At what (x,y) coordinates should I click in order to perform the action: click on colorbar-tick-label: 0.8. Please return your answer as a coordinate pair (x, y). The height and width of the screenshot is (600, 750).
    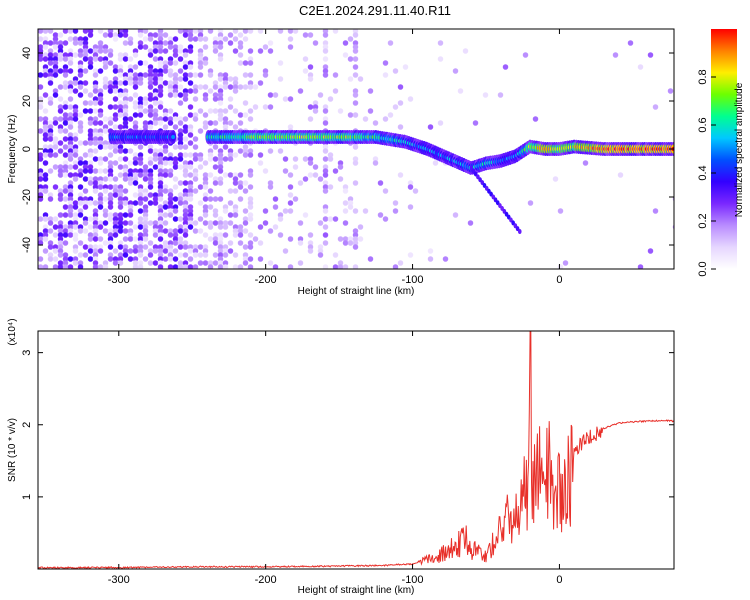
    Looking at the image, I should click on (703, 76).